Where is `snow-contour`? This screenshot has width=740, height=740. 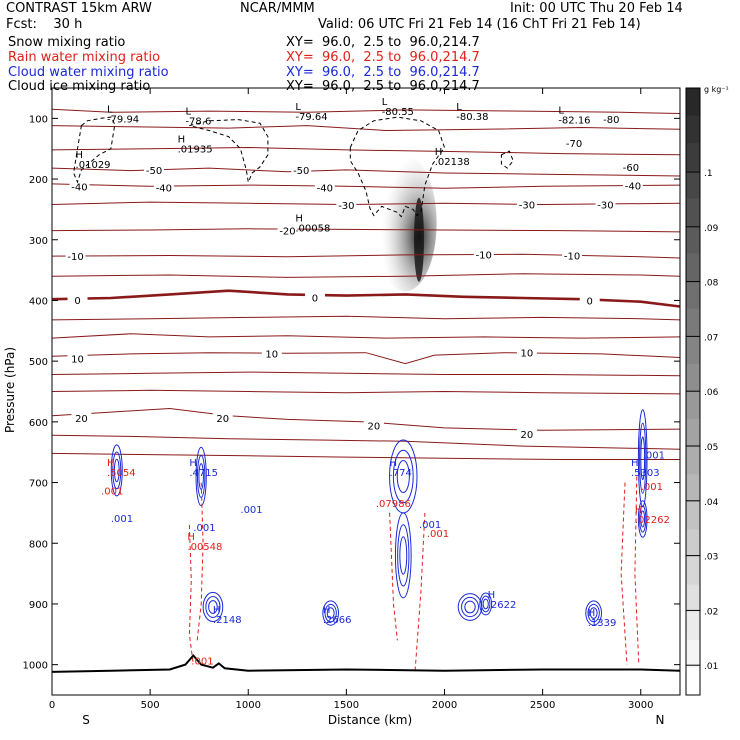 snow-contour is located at coordinates (507, 159).